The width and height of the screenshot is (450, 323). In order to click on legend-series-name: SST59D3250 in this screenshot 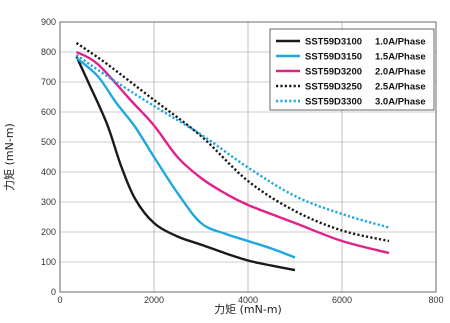, I will do `click(333, 87)`.